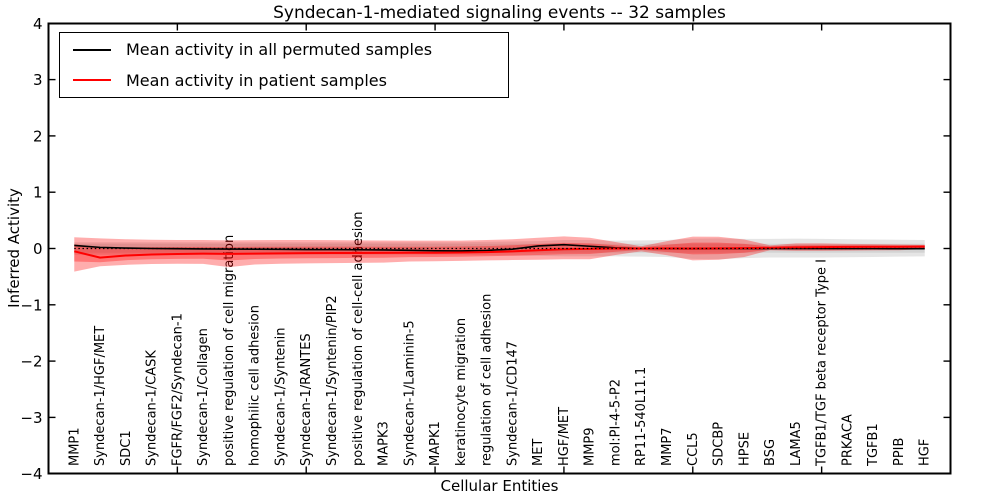 The height and width of the screenshot is (500, 1000). I want to click on x-tick-label-entity: HGF/MET, so click(564, 436).